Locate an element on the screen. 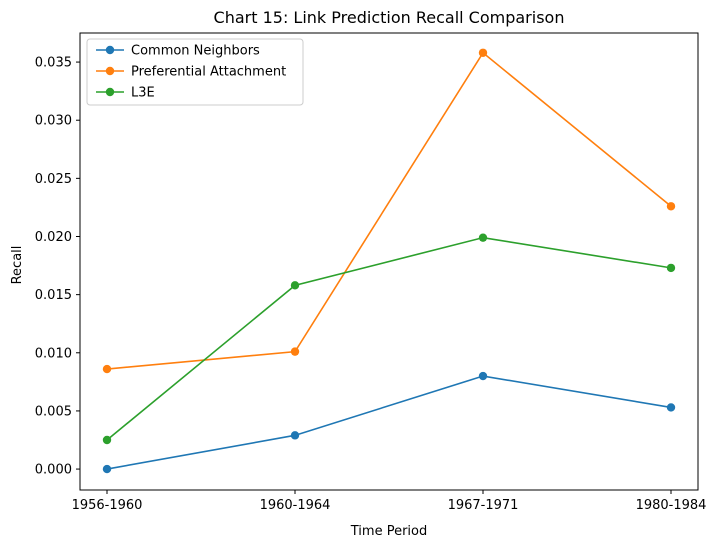 This screenshot has width=718, height=547. legend-label: Preferential Attachment is located at coordinates (208, 72).